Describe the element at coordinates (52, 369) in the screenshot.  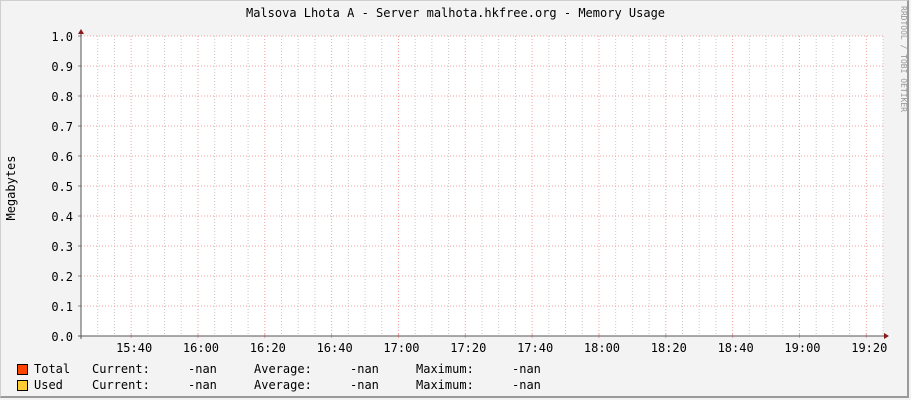
I see `legend-name: Total` at that location.